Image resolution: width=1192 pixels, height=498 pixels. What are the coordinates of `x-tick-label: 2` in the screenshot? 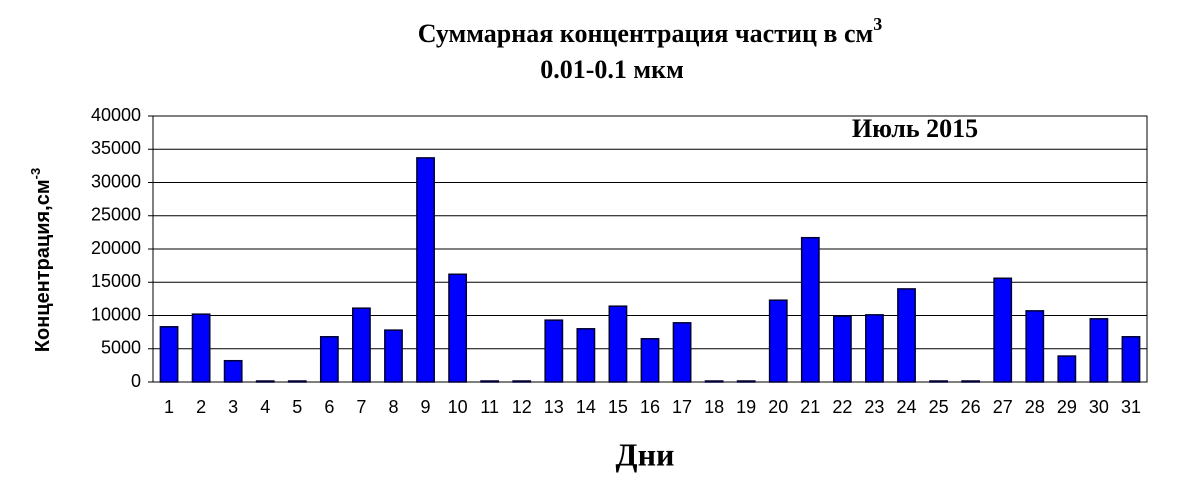 It's located at (201, 407).